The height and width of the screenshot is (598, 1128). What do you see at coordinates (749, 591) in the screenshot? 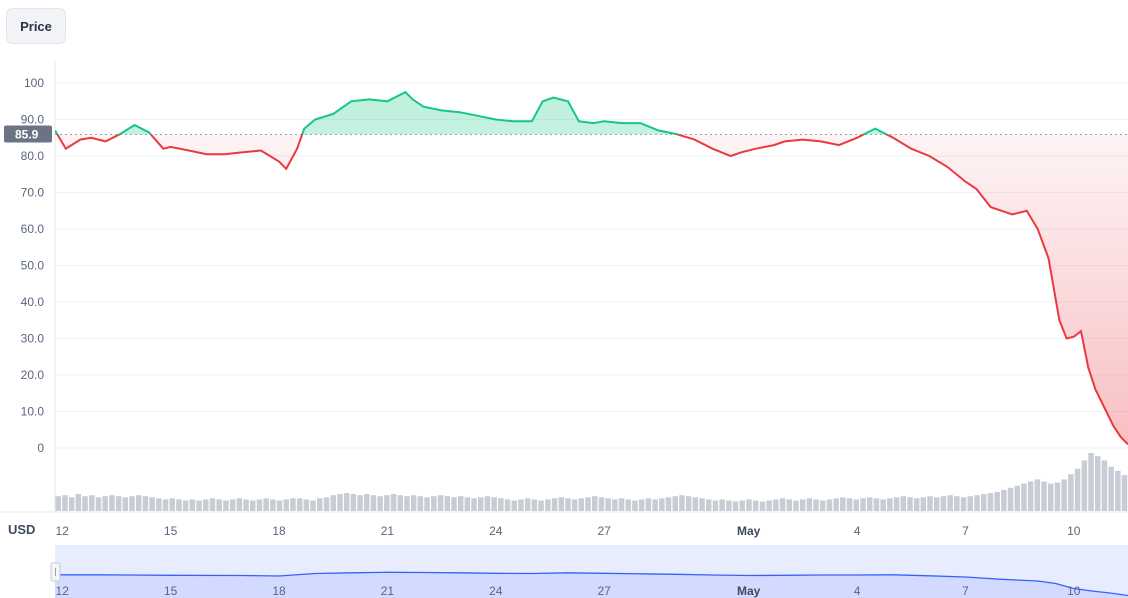
I see `navigator-tick-label: May` at bounding box center [749, 591].